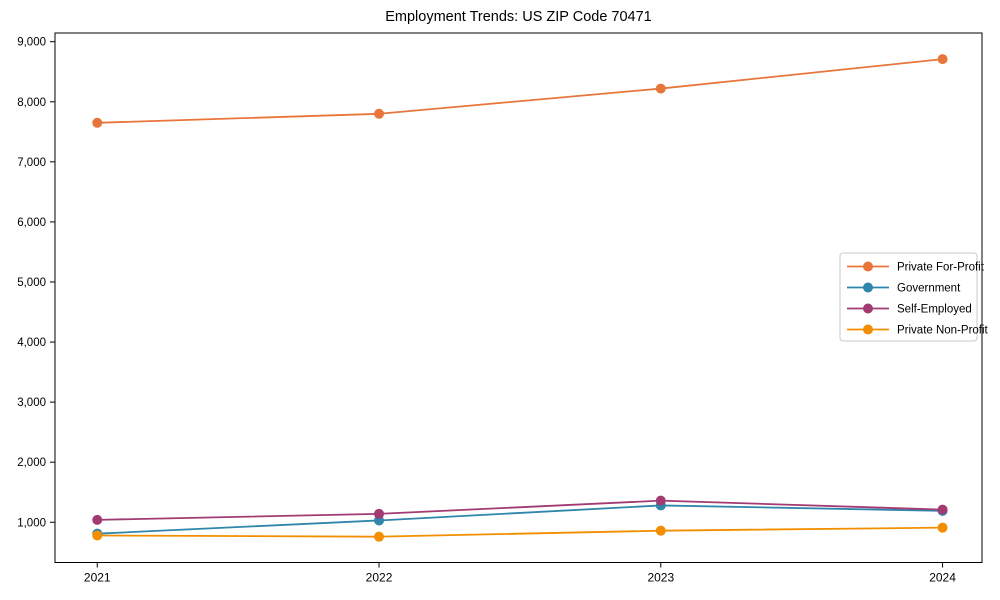  What do you see at coordinates (660, 578) in the screenshot?
I see `x-axis-tick-label: 2023` at bounding box center [660, 578].